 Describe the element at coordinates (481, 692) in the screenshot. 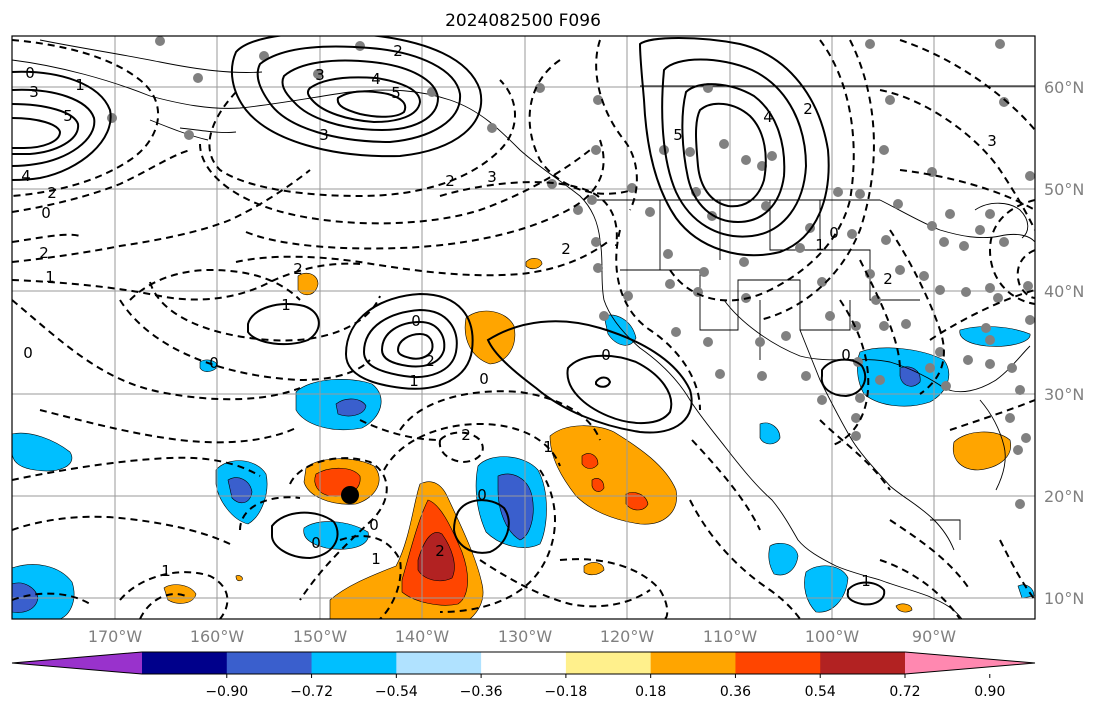

I see `colorbar-tick-label: −0.36` at that location.